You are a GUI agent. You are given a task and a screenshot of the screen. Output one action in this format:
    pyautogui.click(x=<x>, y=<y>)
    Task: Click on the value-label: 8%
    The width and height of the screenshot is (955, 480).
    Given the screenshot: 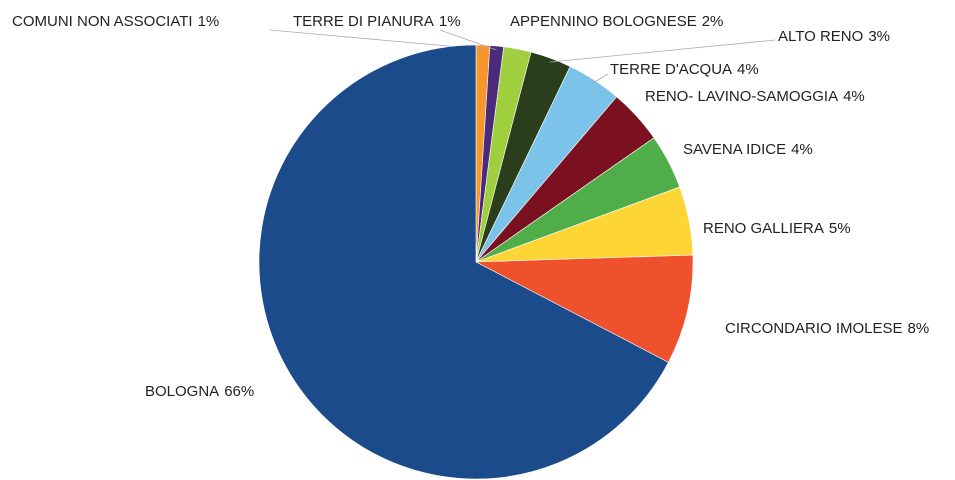 What is the action you would take?
    pyautogui.click(x=919, y=328)
    